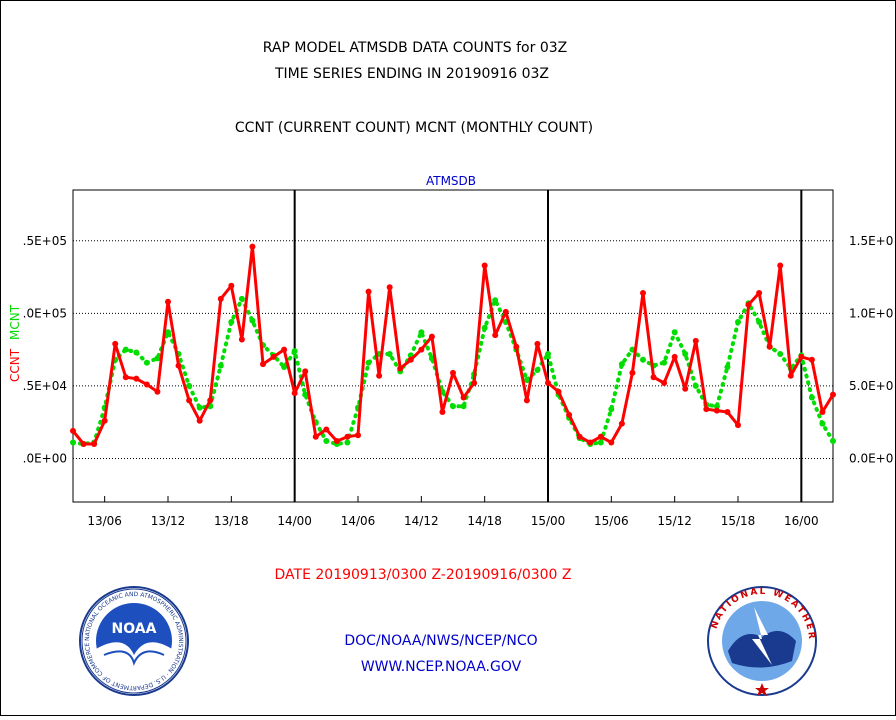 This screenshot has width=896, height=720. Describe the element at coordinates (45, 386) in the screenshot. I see `left-tick-label: .5E+04` at that location.